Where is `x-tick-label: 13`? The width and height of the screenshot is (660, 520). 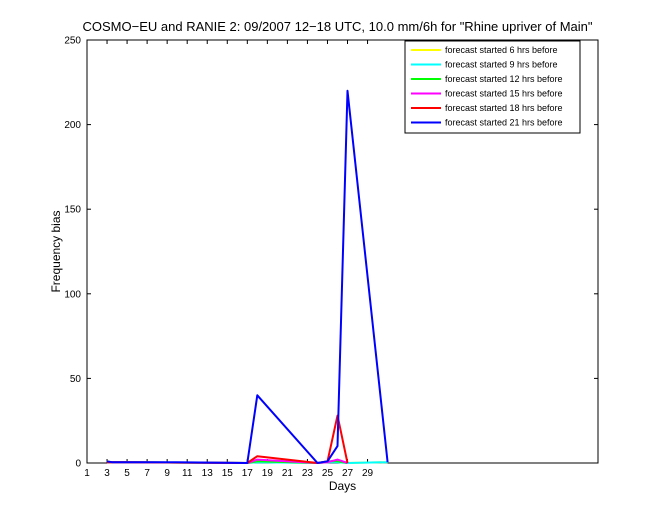 x-tick-label: 13 is located at coordinates (208, 473).